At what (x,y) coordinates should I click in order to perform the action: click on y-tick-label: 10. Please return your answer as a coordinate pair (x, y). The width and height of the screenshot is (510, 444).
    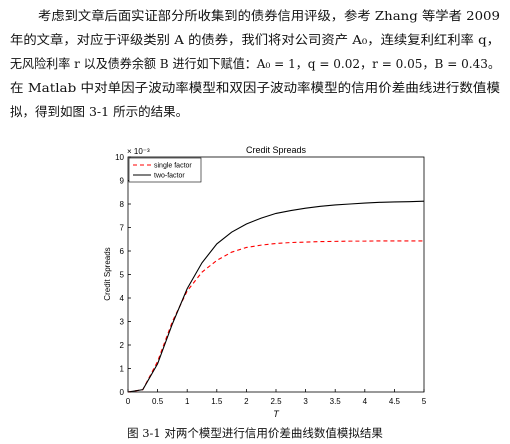
    Looking at the image, I should click on (119, 157).